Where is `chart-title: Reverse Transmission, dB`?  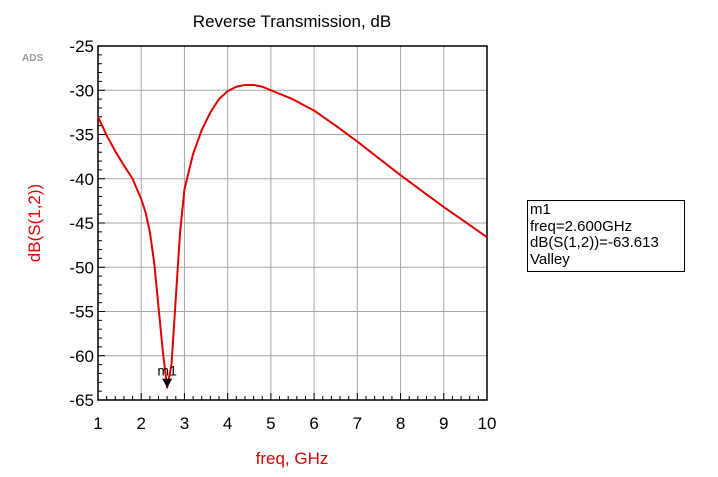 chart-title: Reverse Transmission, dB is located at coordinates (292, 21).